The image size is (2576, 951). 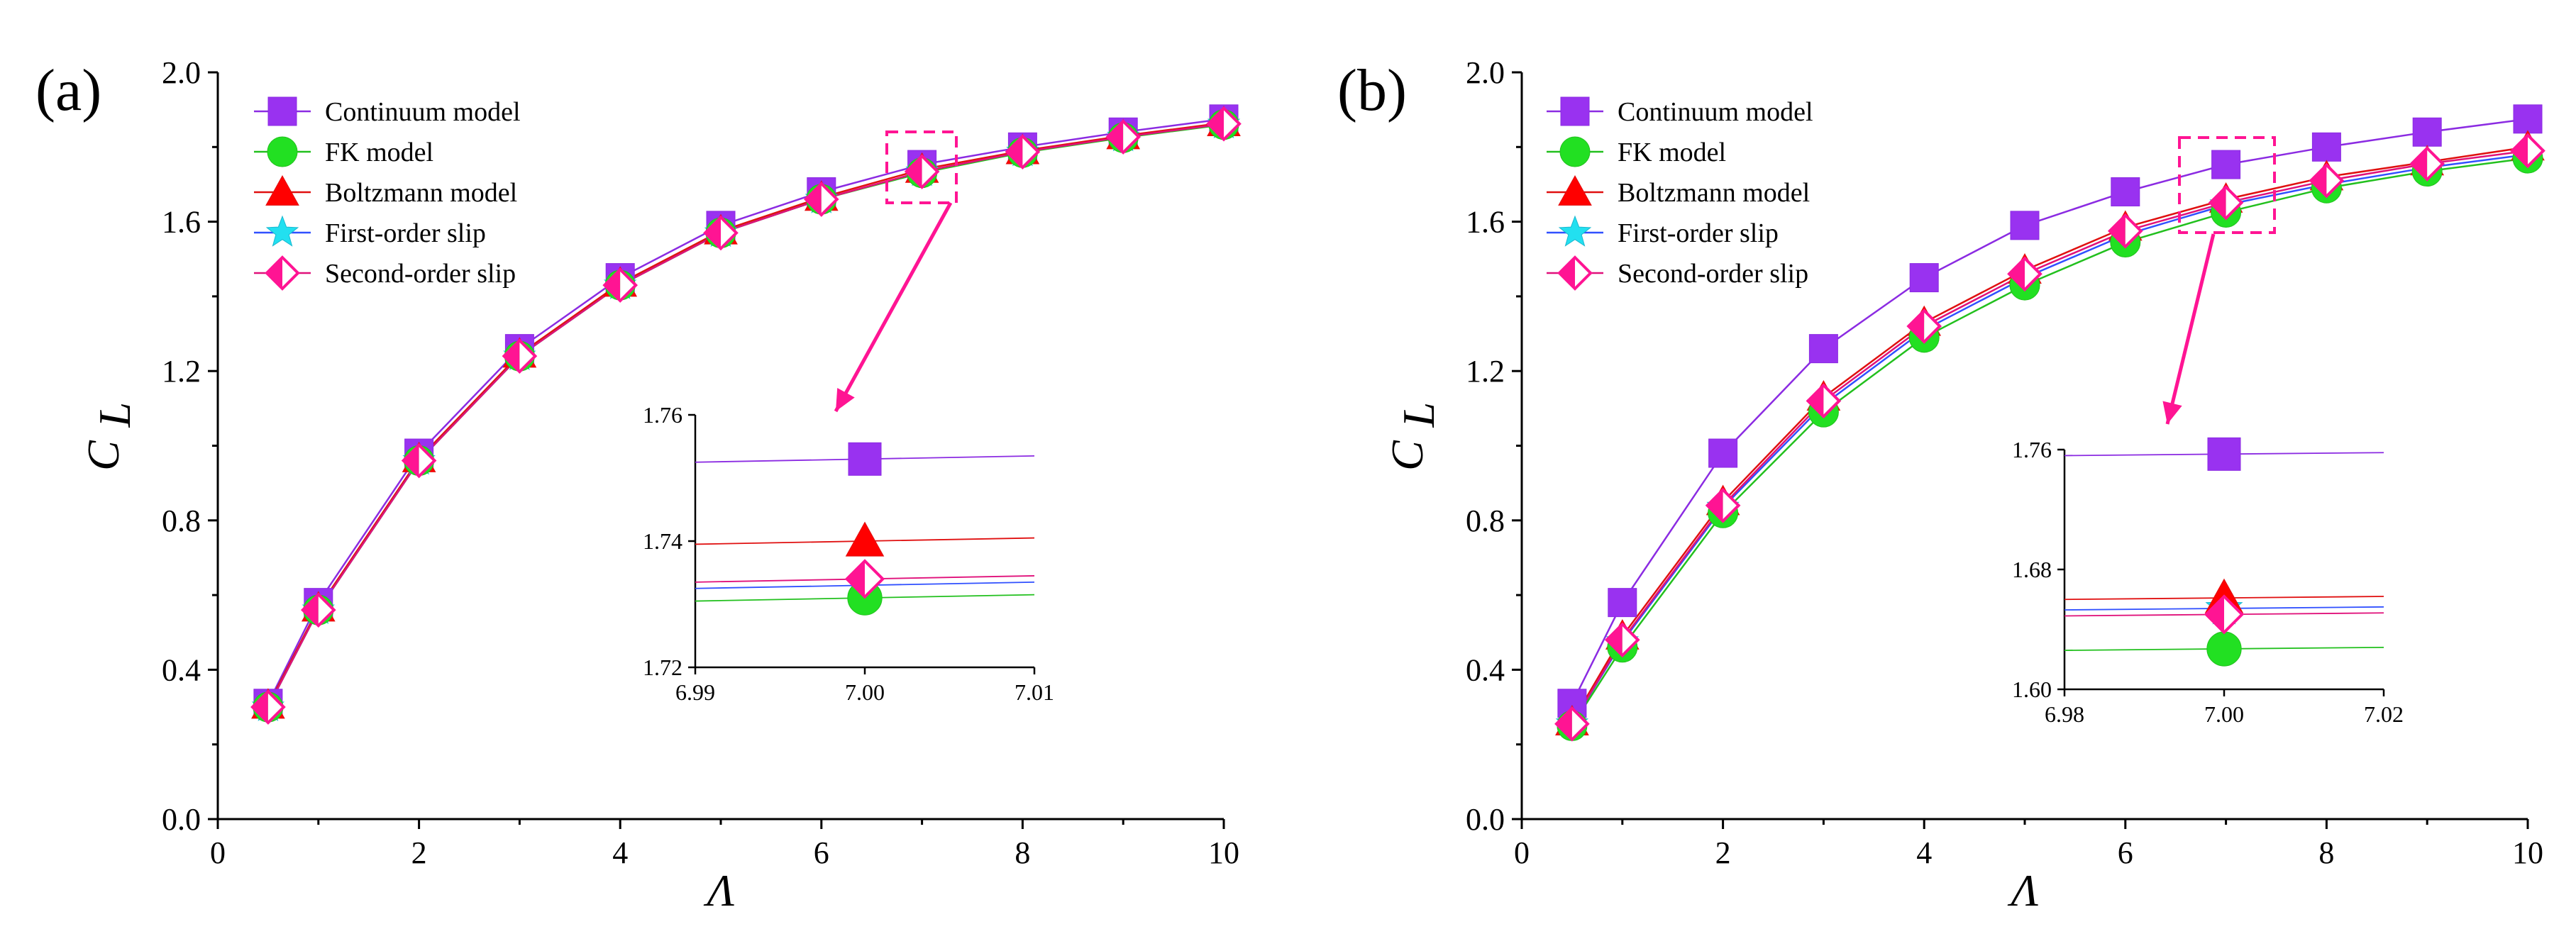 I want to click on y-axis-title-sub: L, so click(x=1418, y=415).